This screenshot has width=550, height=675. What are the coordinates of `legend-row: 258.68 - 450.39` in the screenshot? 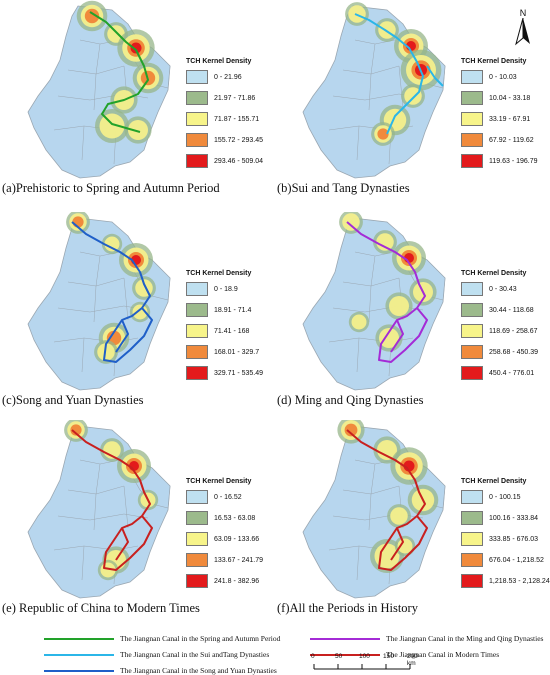 It's located at (505, 352).